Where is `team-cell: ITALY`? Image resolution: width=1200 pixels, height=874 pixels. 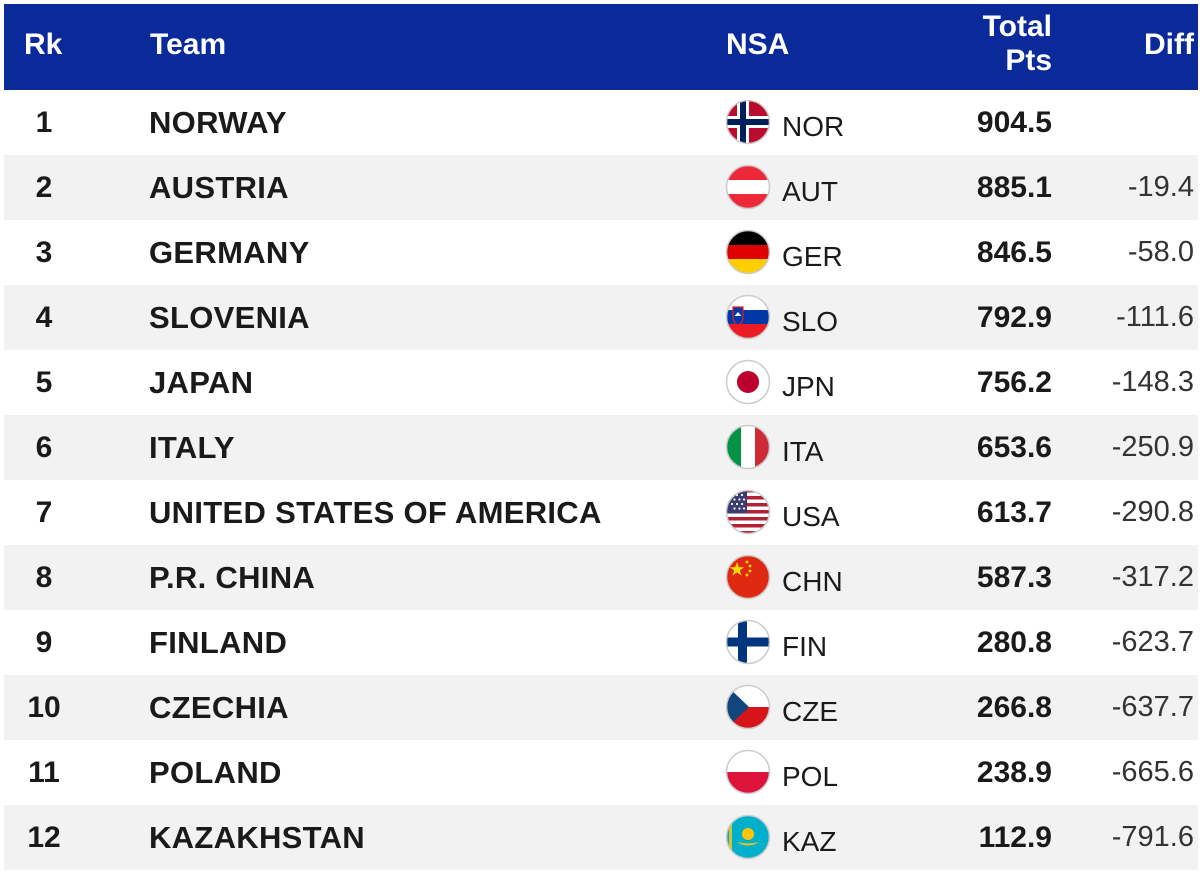
team-cell: ITALY is located at coordinates (192, 447).